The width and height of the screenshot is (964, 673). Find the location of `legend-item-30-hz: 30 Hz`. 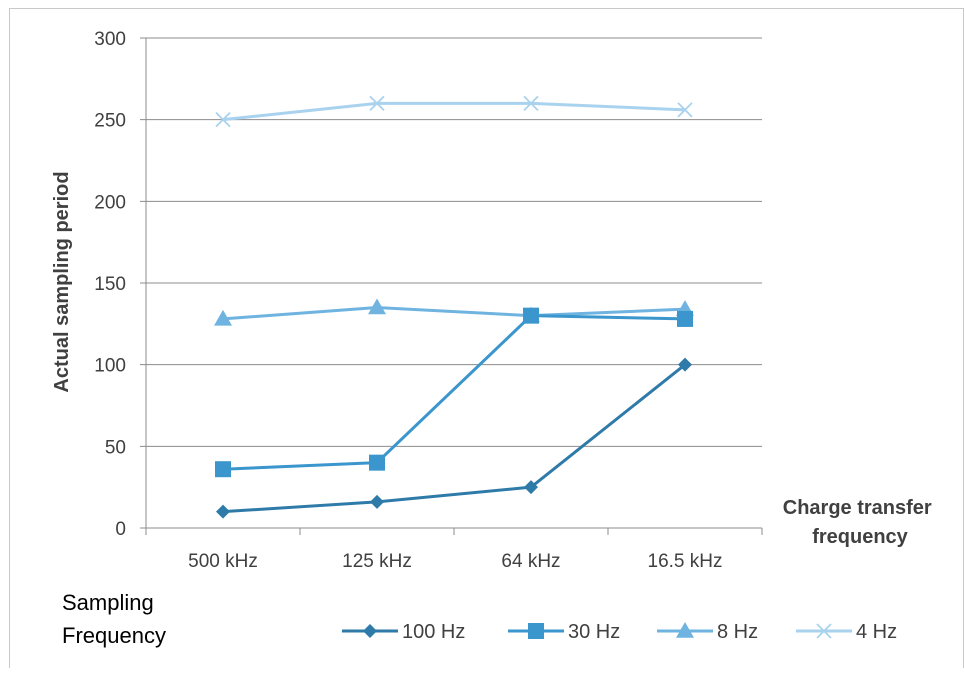

legend-item-30-hz: 30 Hz is located at coordinates (564, 632).